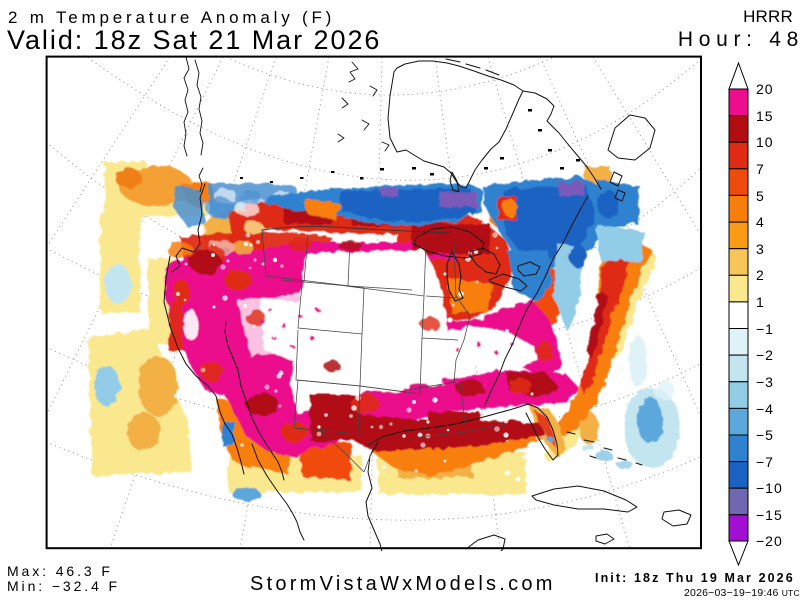 The width and height of the screenshot is (800, 600). Describe the element at coordinates (765, 409) in the screenshot. I see `svg-text: −4` at that location.